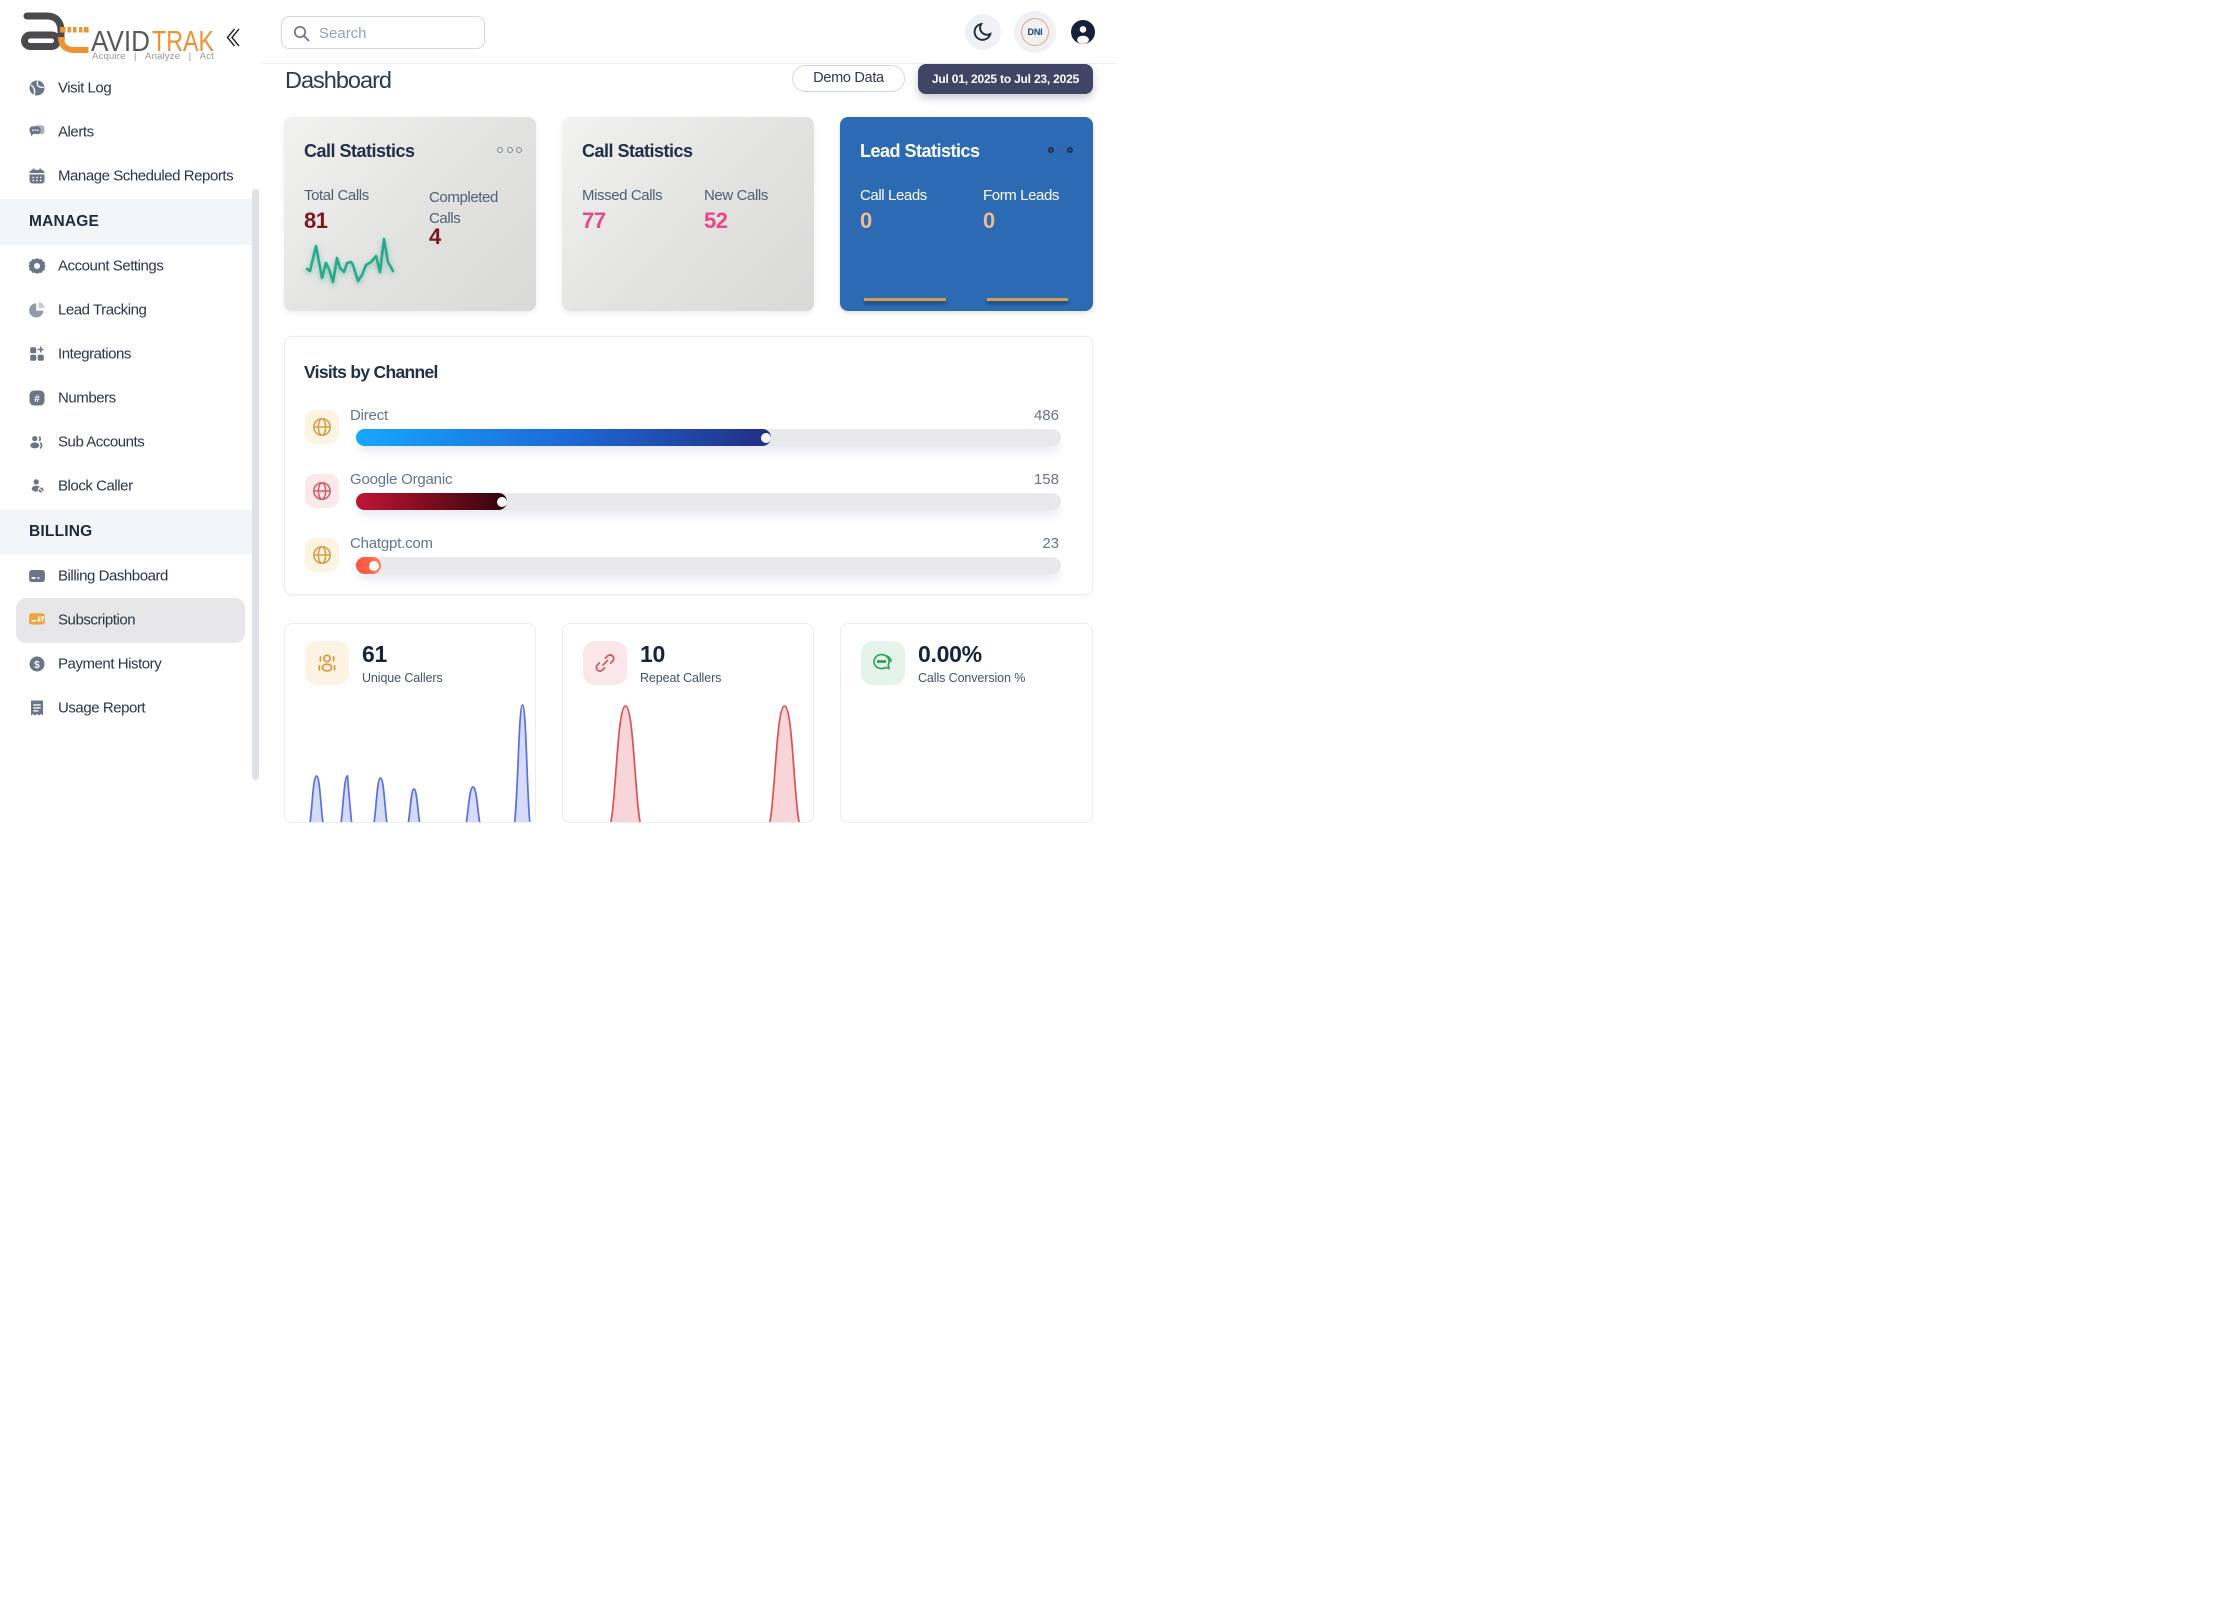 Image resolution: width=2234 pixels, height=1602 pixels. I want to click on svg-text: TRAK, so click(183, 42).